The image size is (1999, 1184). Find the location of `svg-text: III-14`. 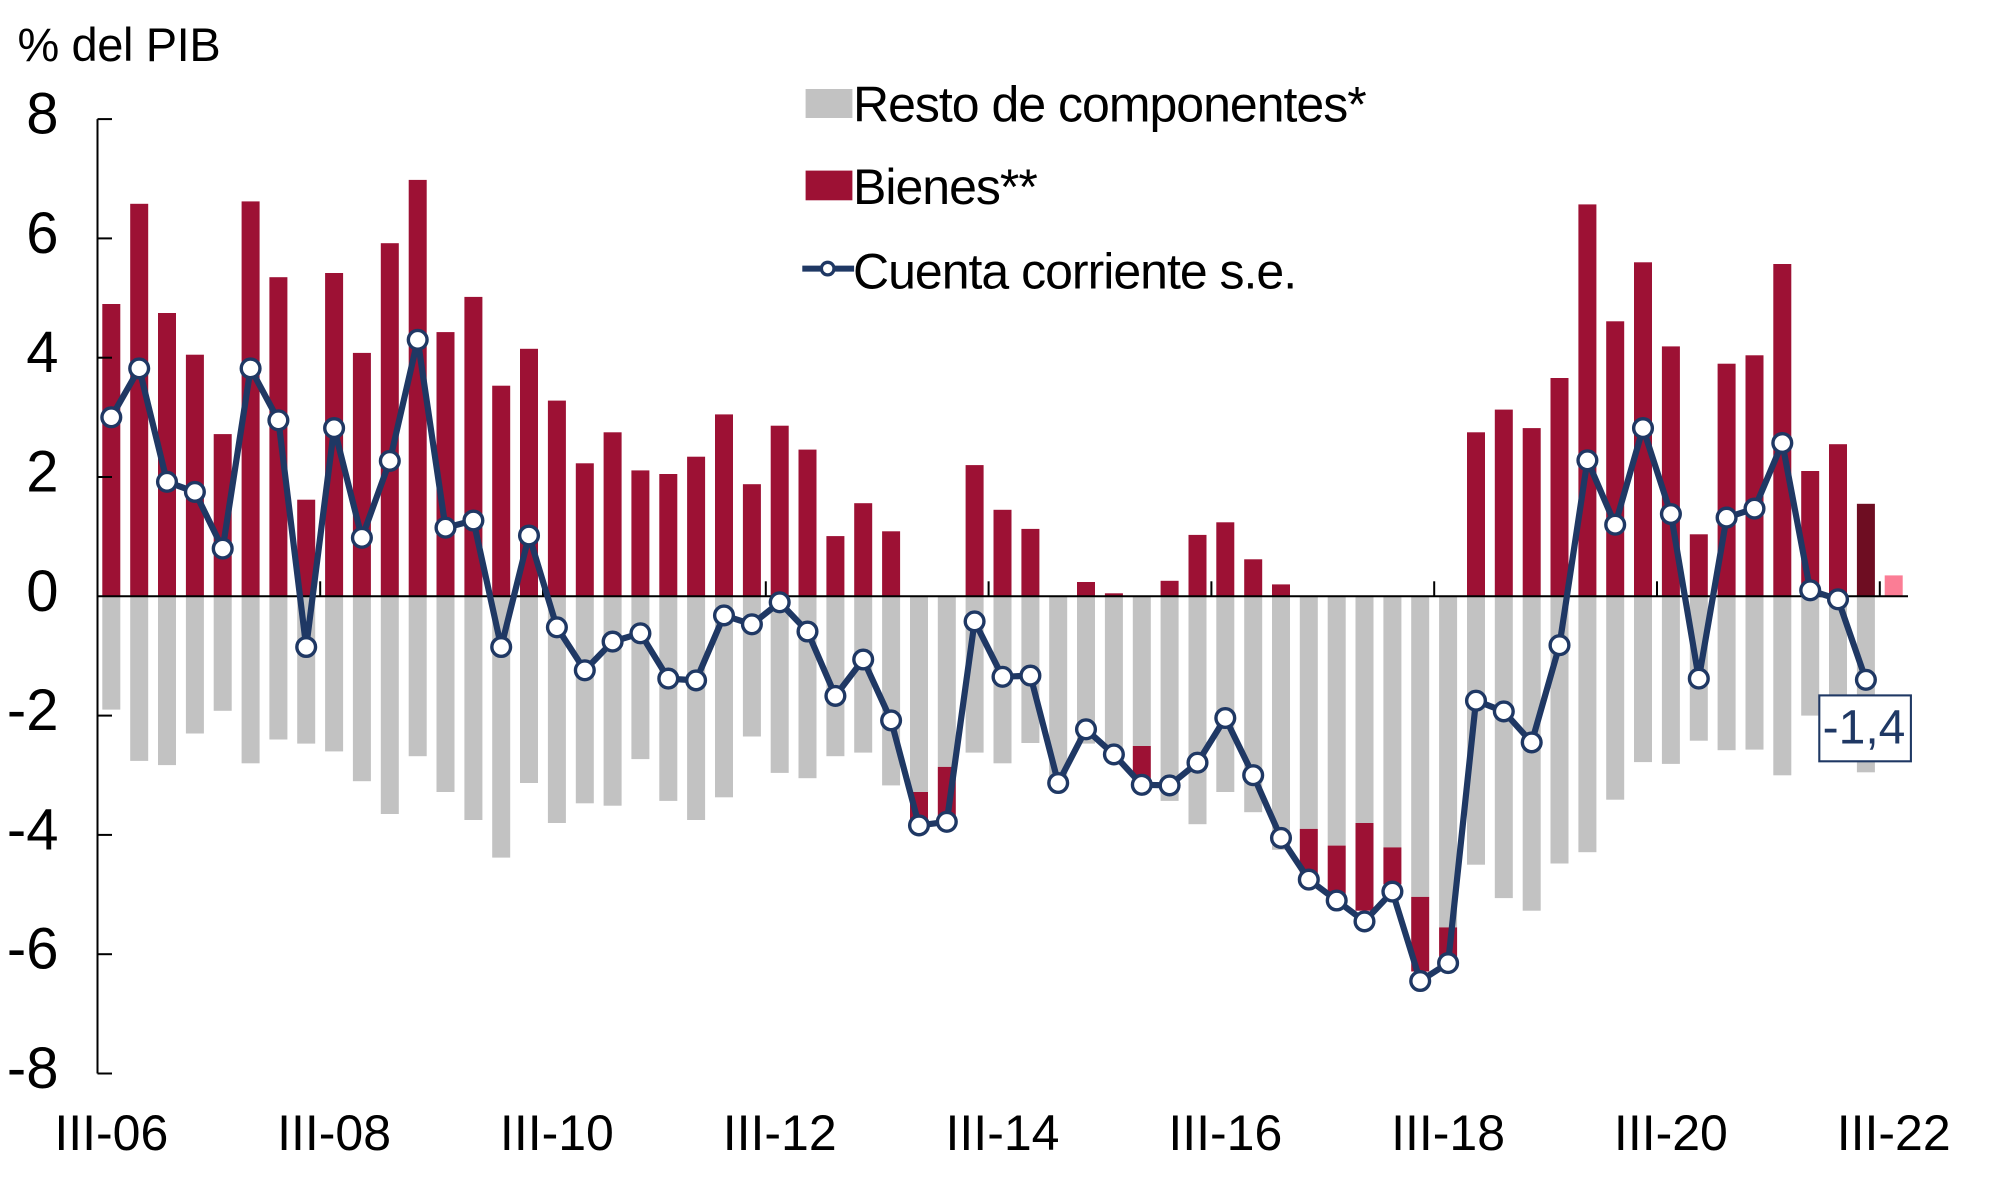

svg-text: III-14 is located at coordinates (1003, 1133).